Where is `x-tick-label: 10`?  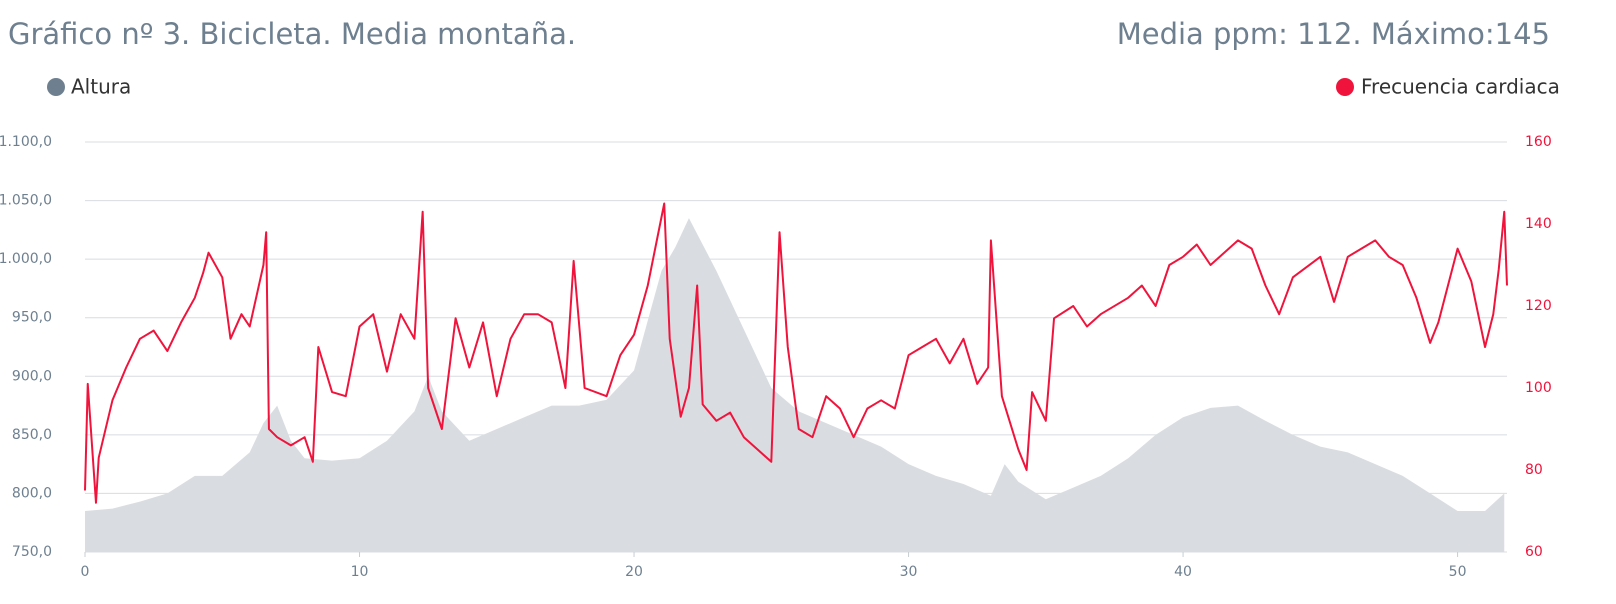 x-tick-label: 10 is located at coordinates (360, 572).